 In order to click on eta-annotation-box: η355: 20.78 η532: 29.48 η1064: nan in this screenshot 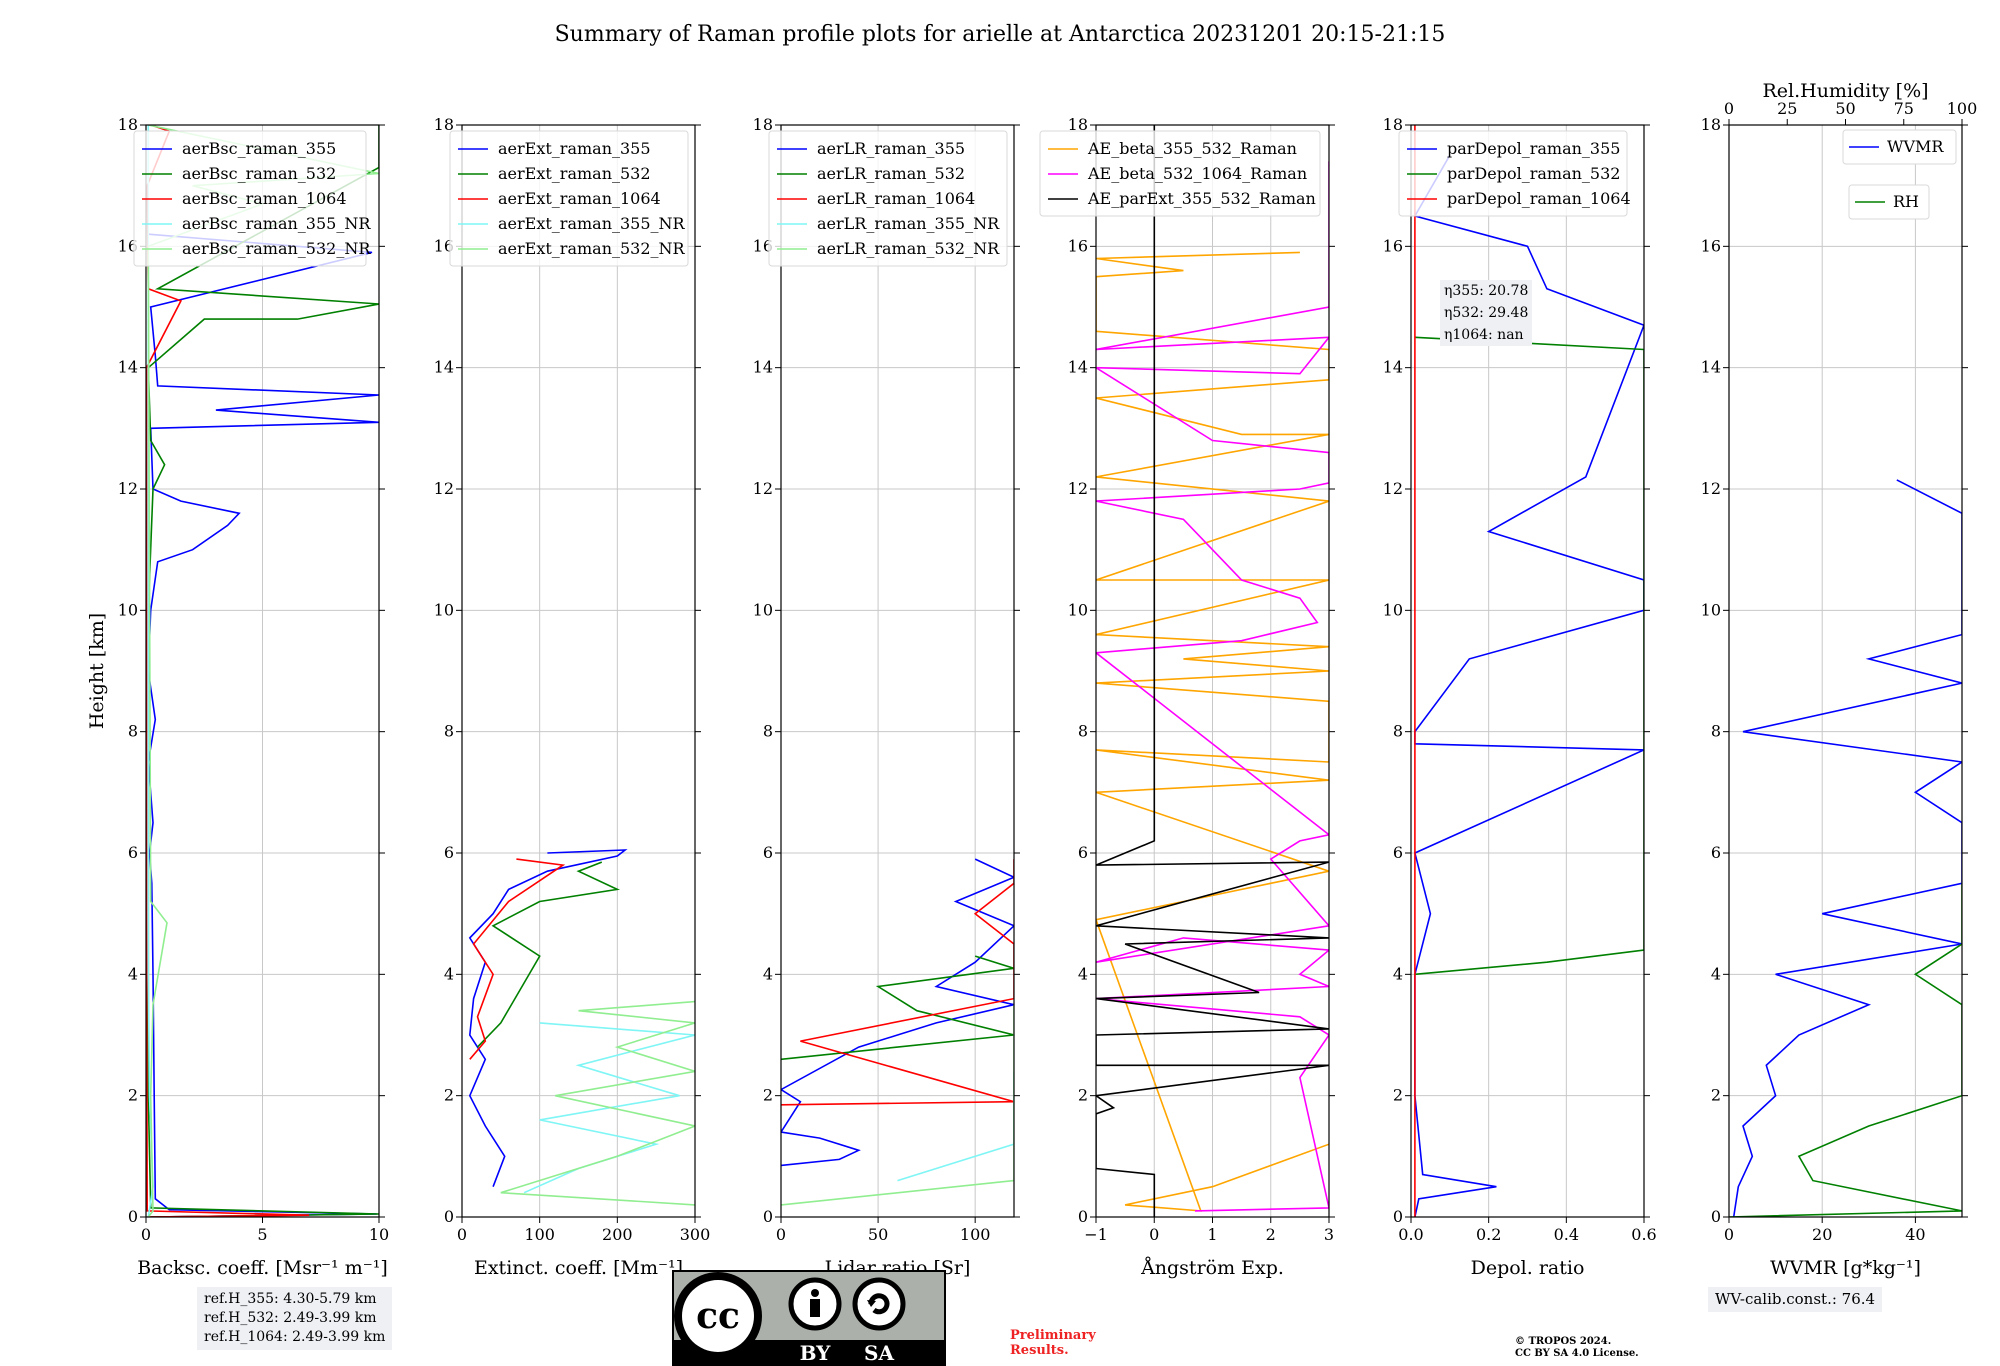, I will do `click(1486, 313)`.